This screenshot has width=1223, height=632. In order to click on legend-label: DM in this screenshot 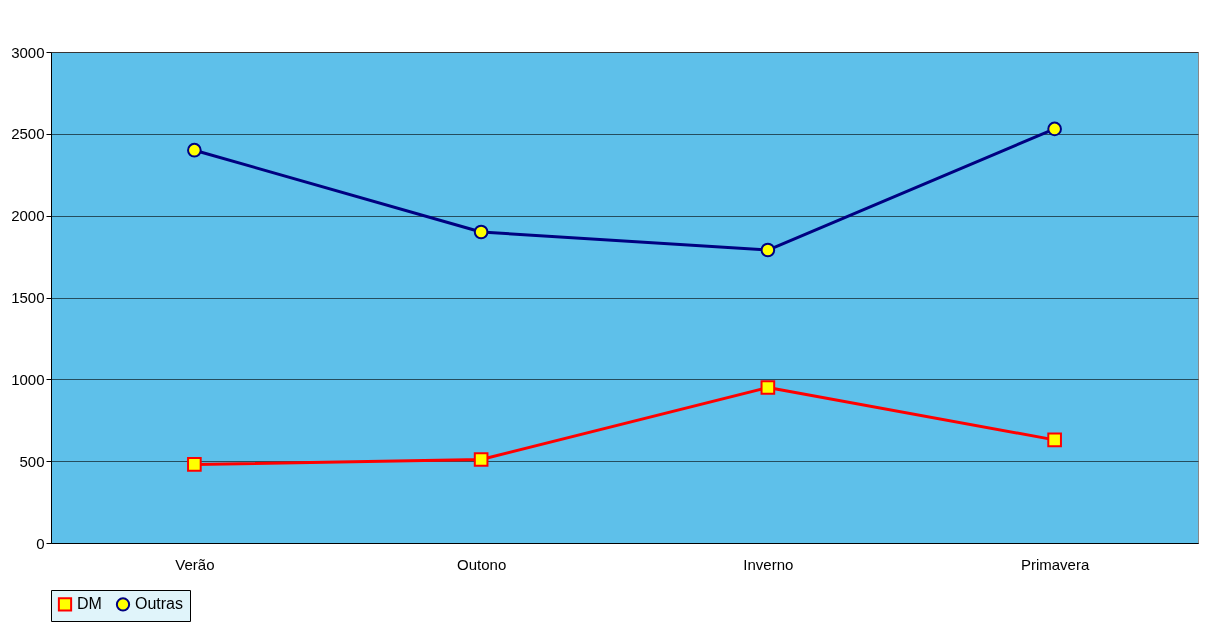, I will do `click(89, 604)`.